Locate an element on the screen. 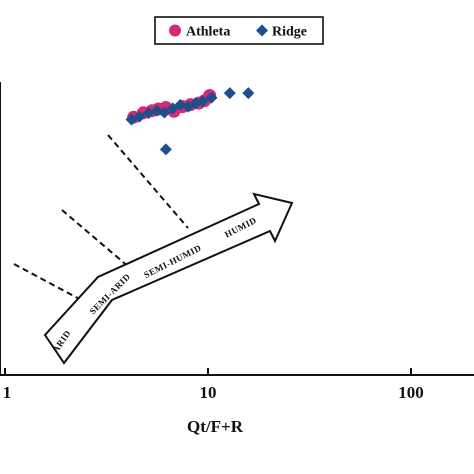  legend: Athleta Ridge is located at coordinates (239, 30).